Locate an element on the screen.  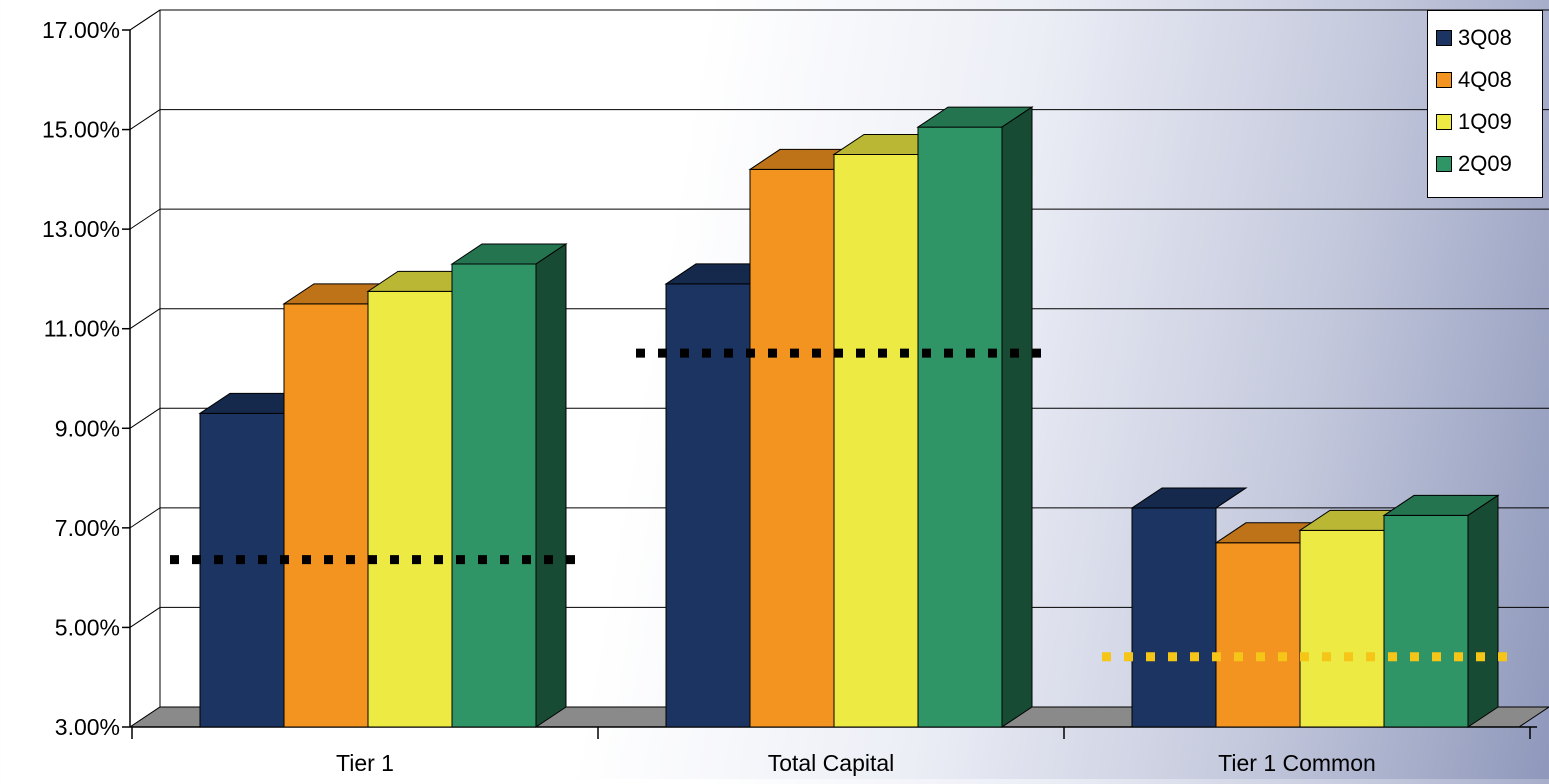
y-tick-label: 13.00% is located at coordinates (81, 229).